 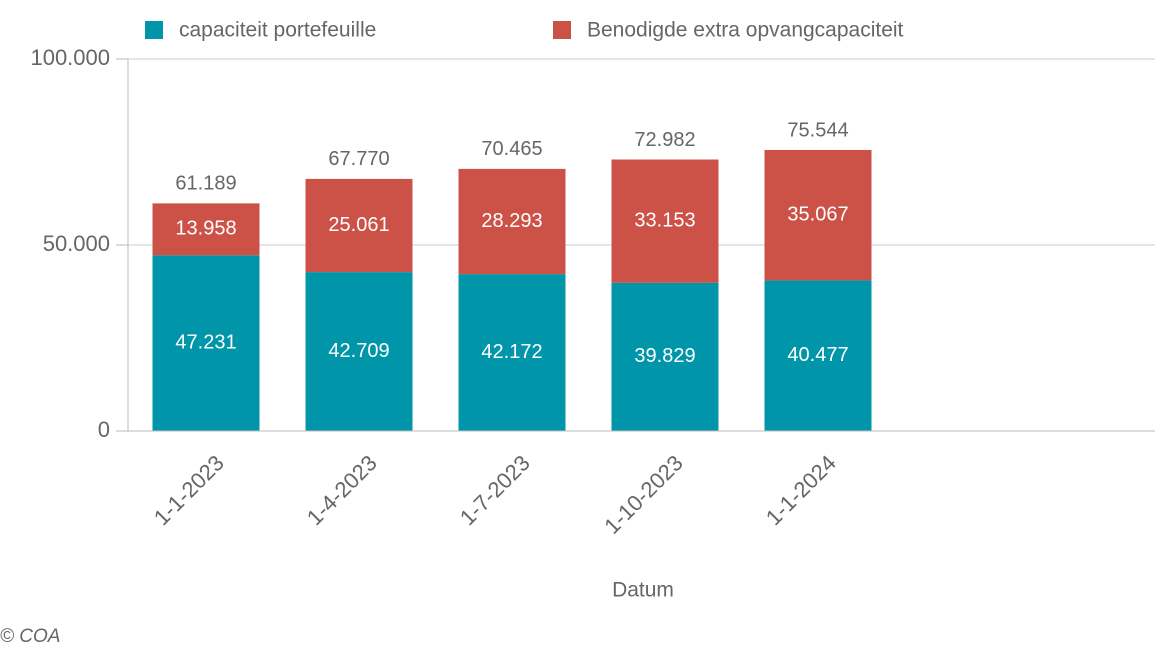 I want to click on bar-value-label: 28.293, so click(x=511, y=221).